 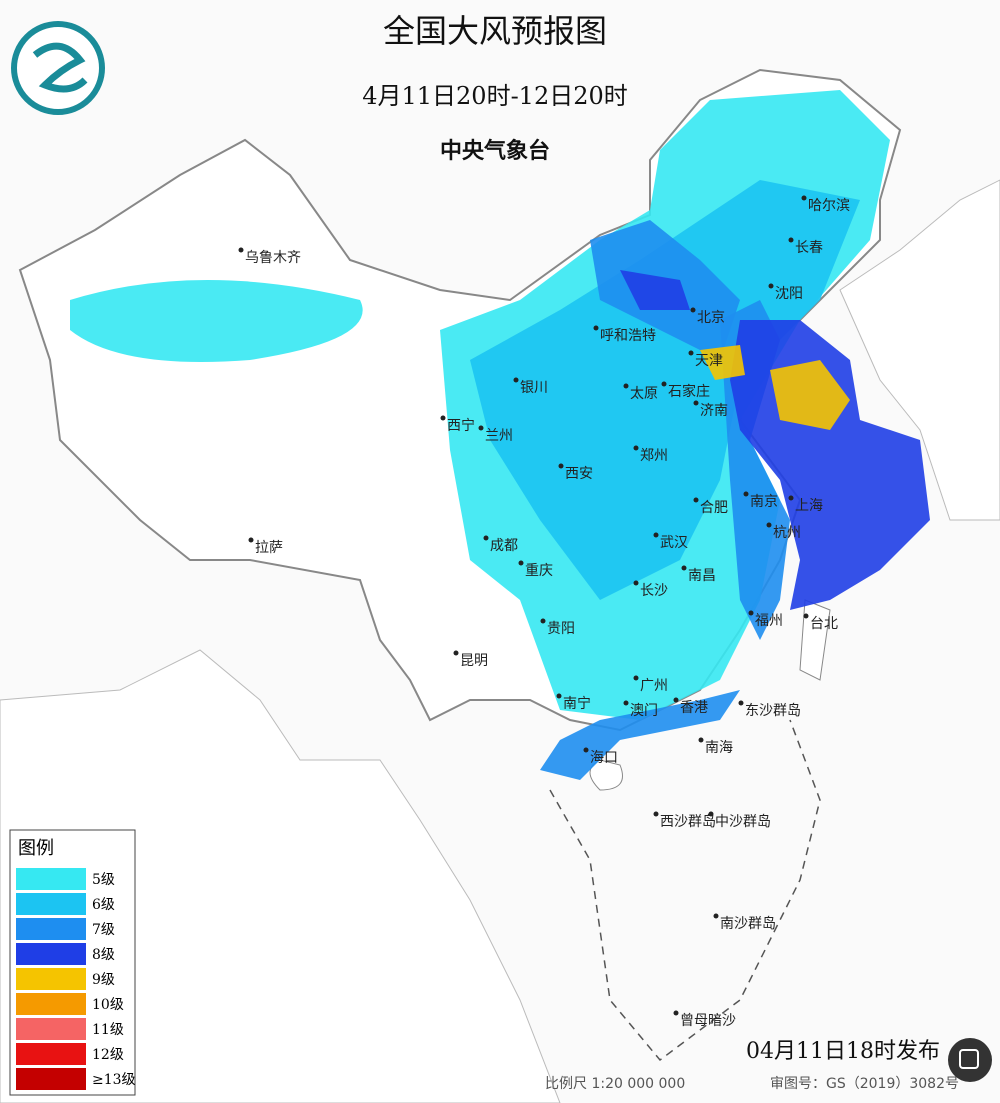 I want to click on place-label: 西宁, so click(x=461, y=425).